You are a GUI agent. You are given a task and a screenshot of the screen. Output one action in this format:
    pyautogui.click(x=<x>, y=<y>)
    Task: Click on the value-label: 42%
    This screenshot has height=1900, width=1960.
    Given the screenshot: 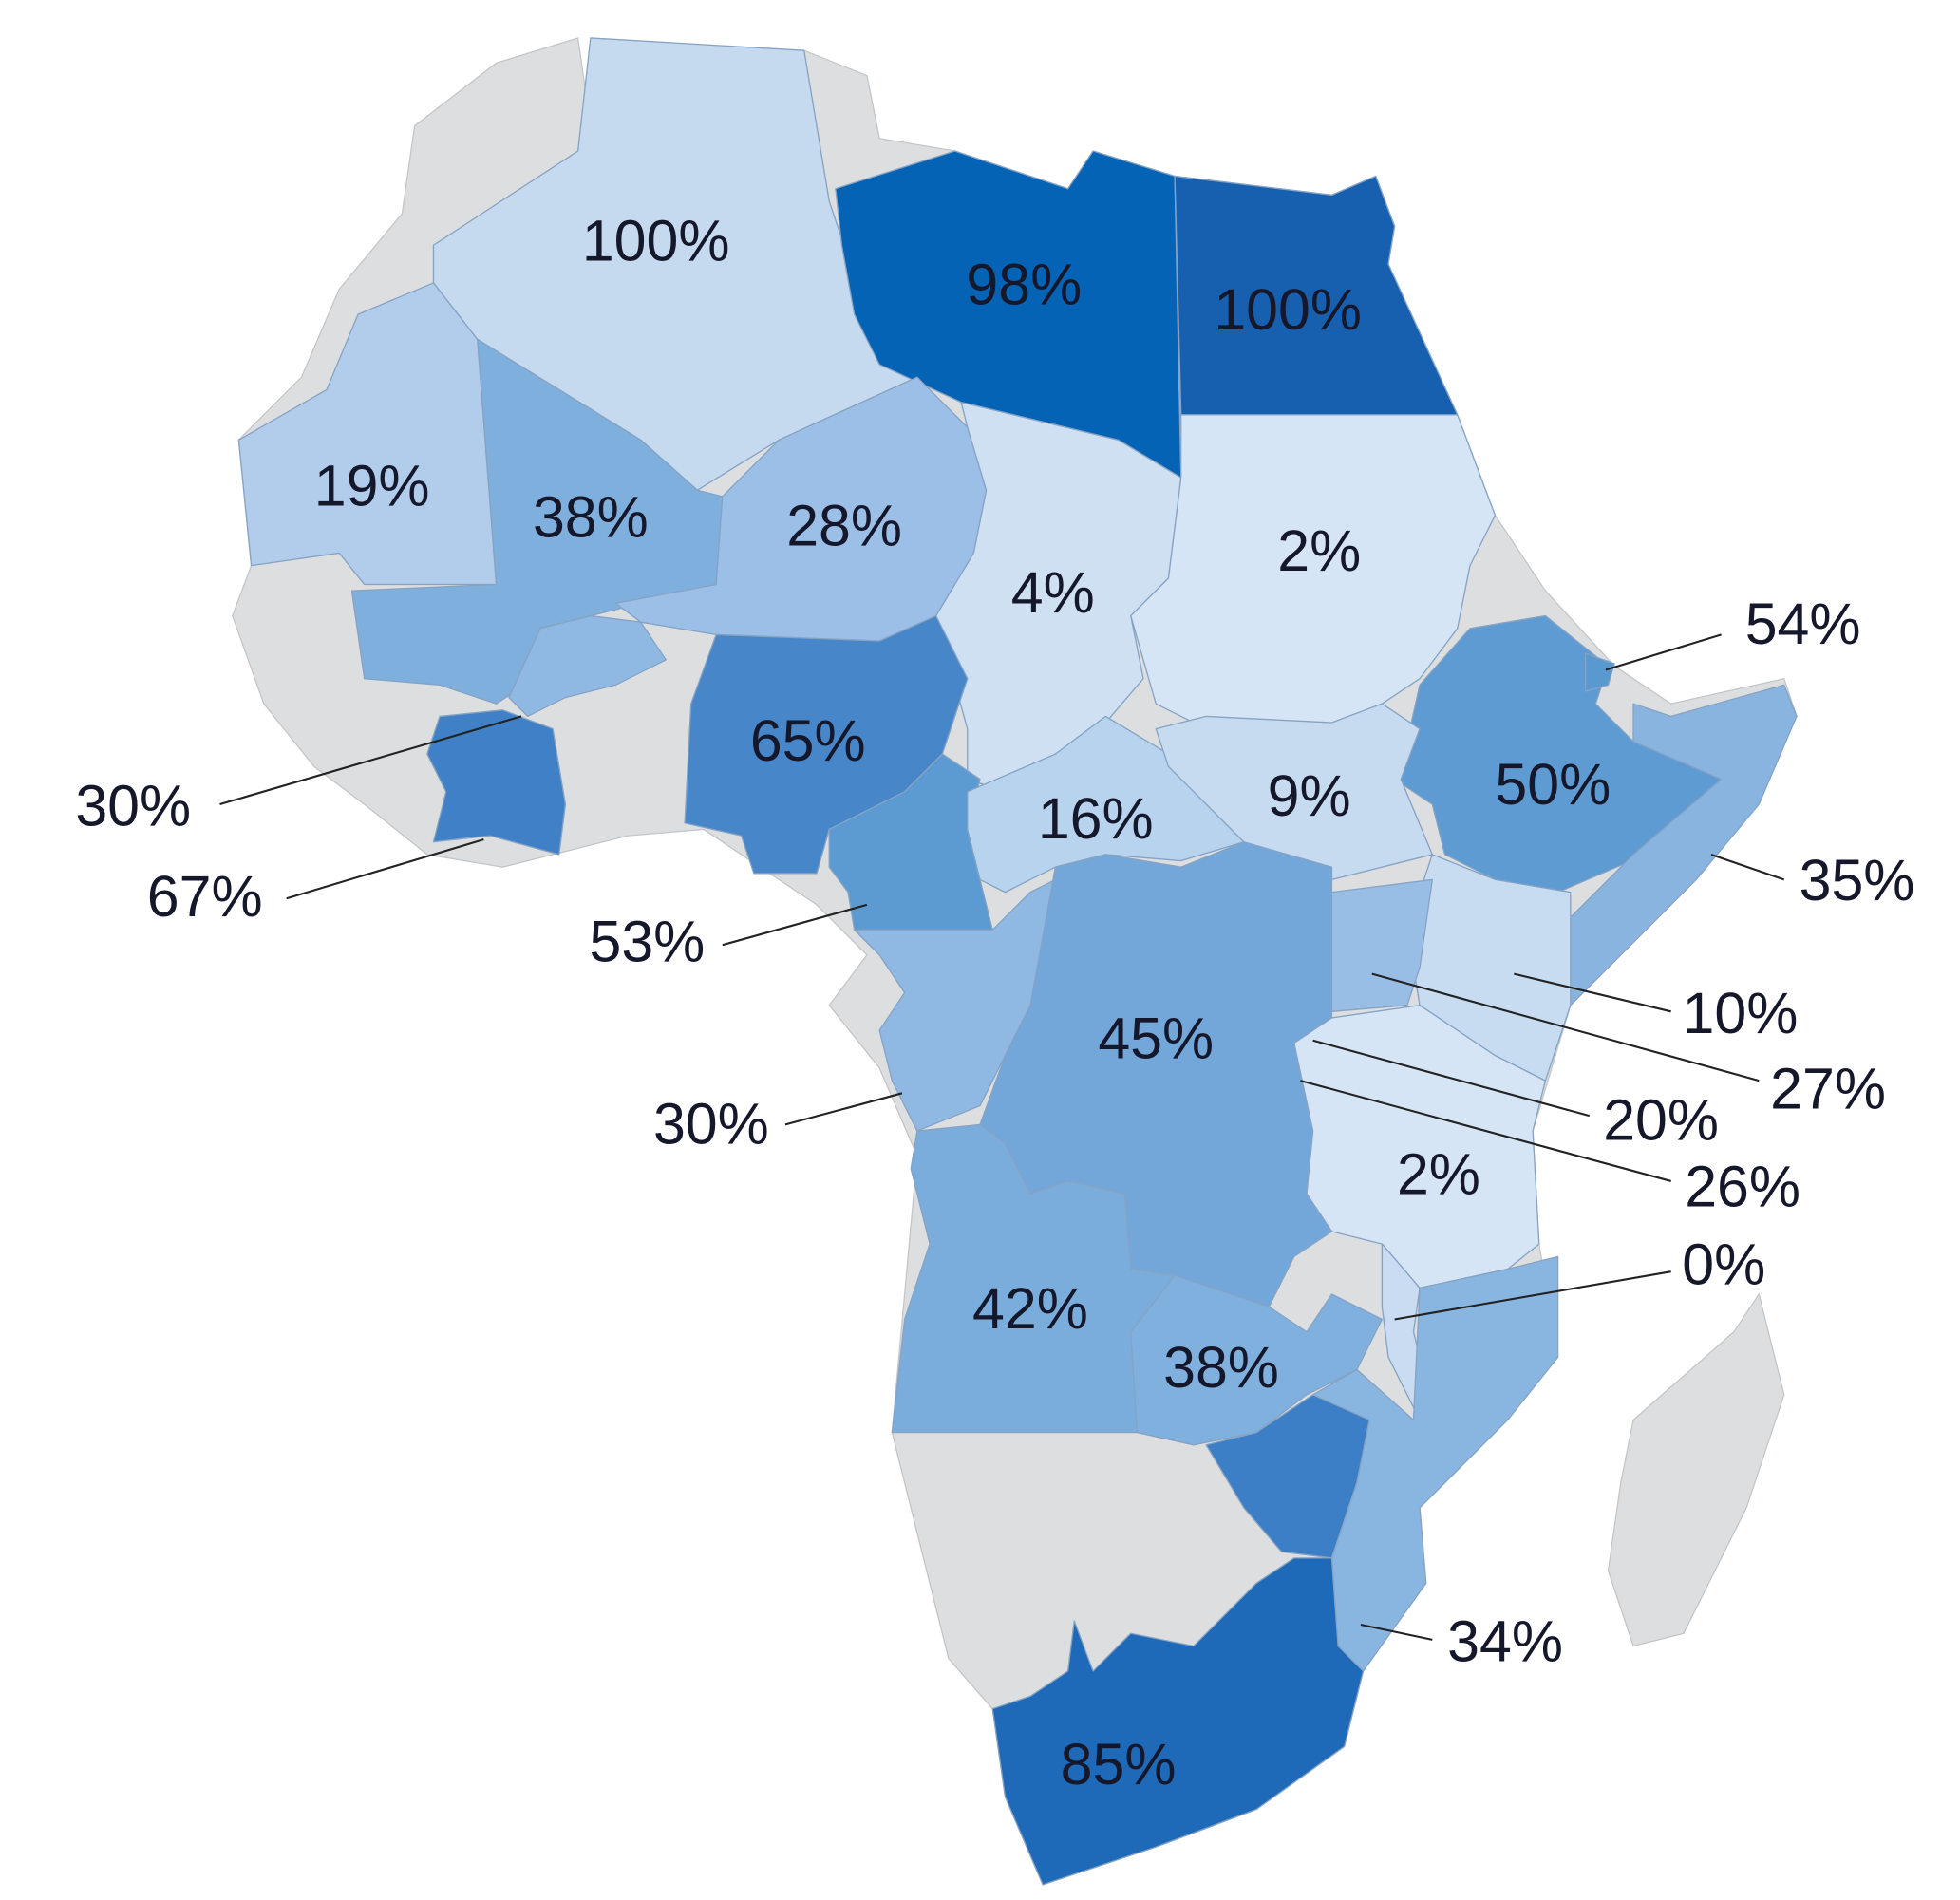 What is the action you would take?
    pyautogui.click(x=1030, y=1308)
    